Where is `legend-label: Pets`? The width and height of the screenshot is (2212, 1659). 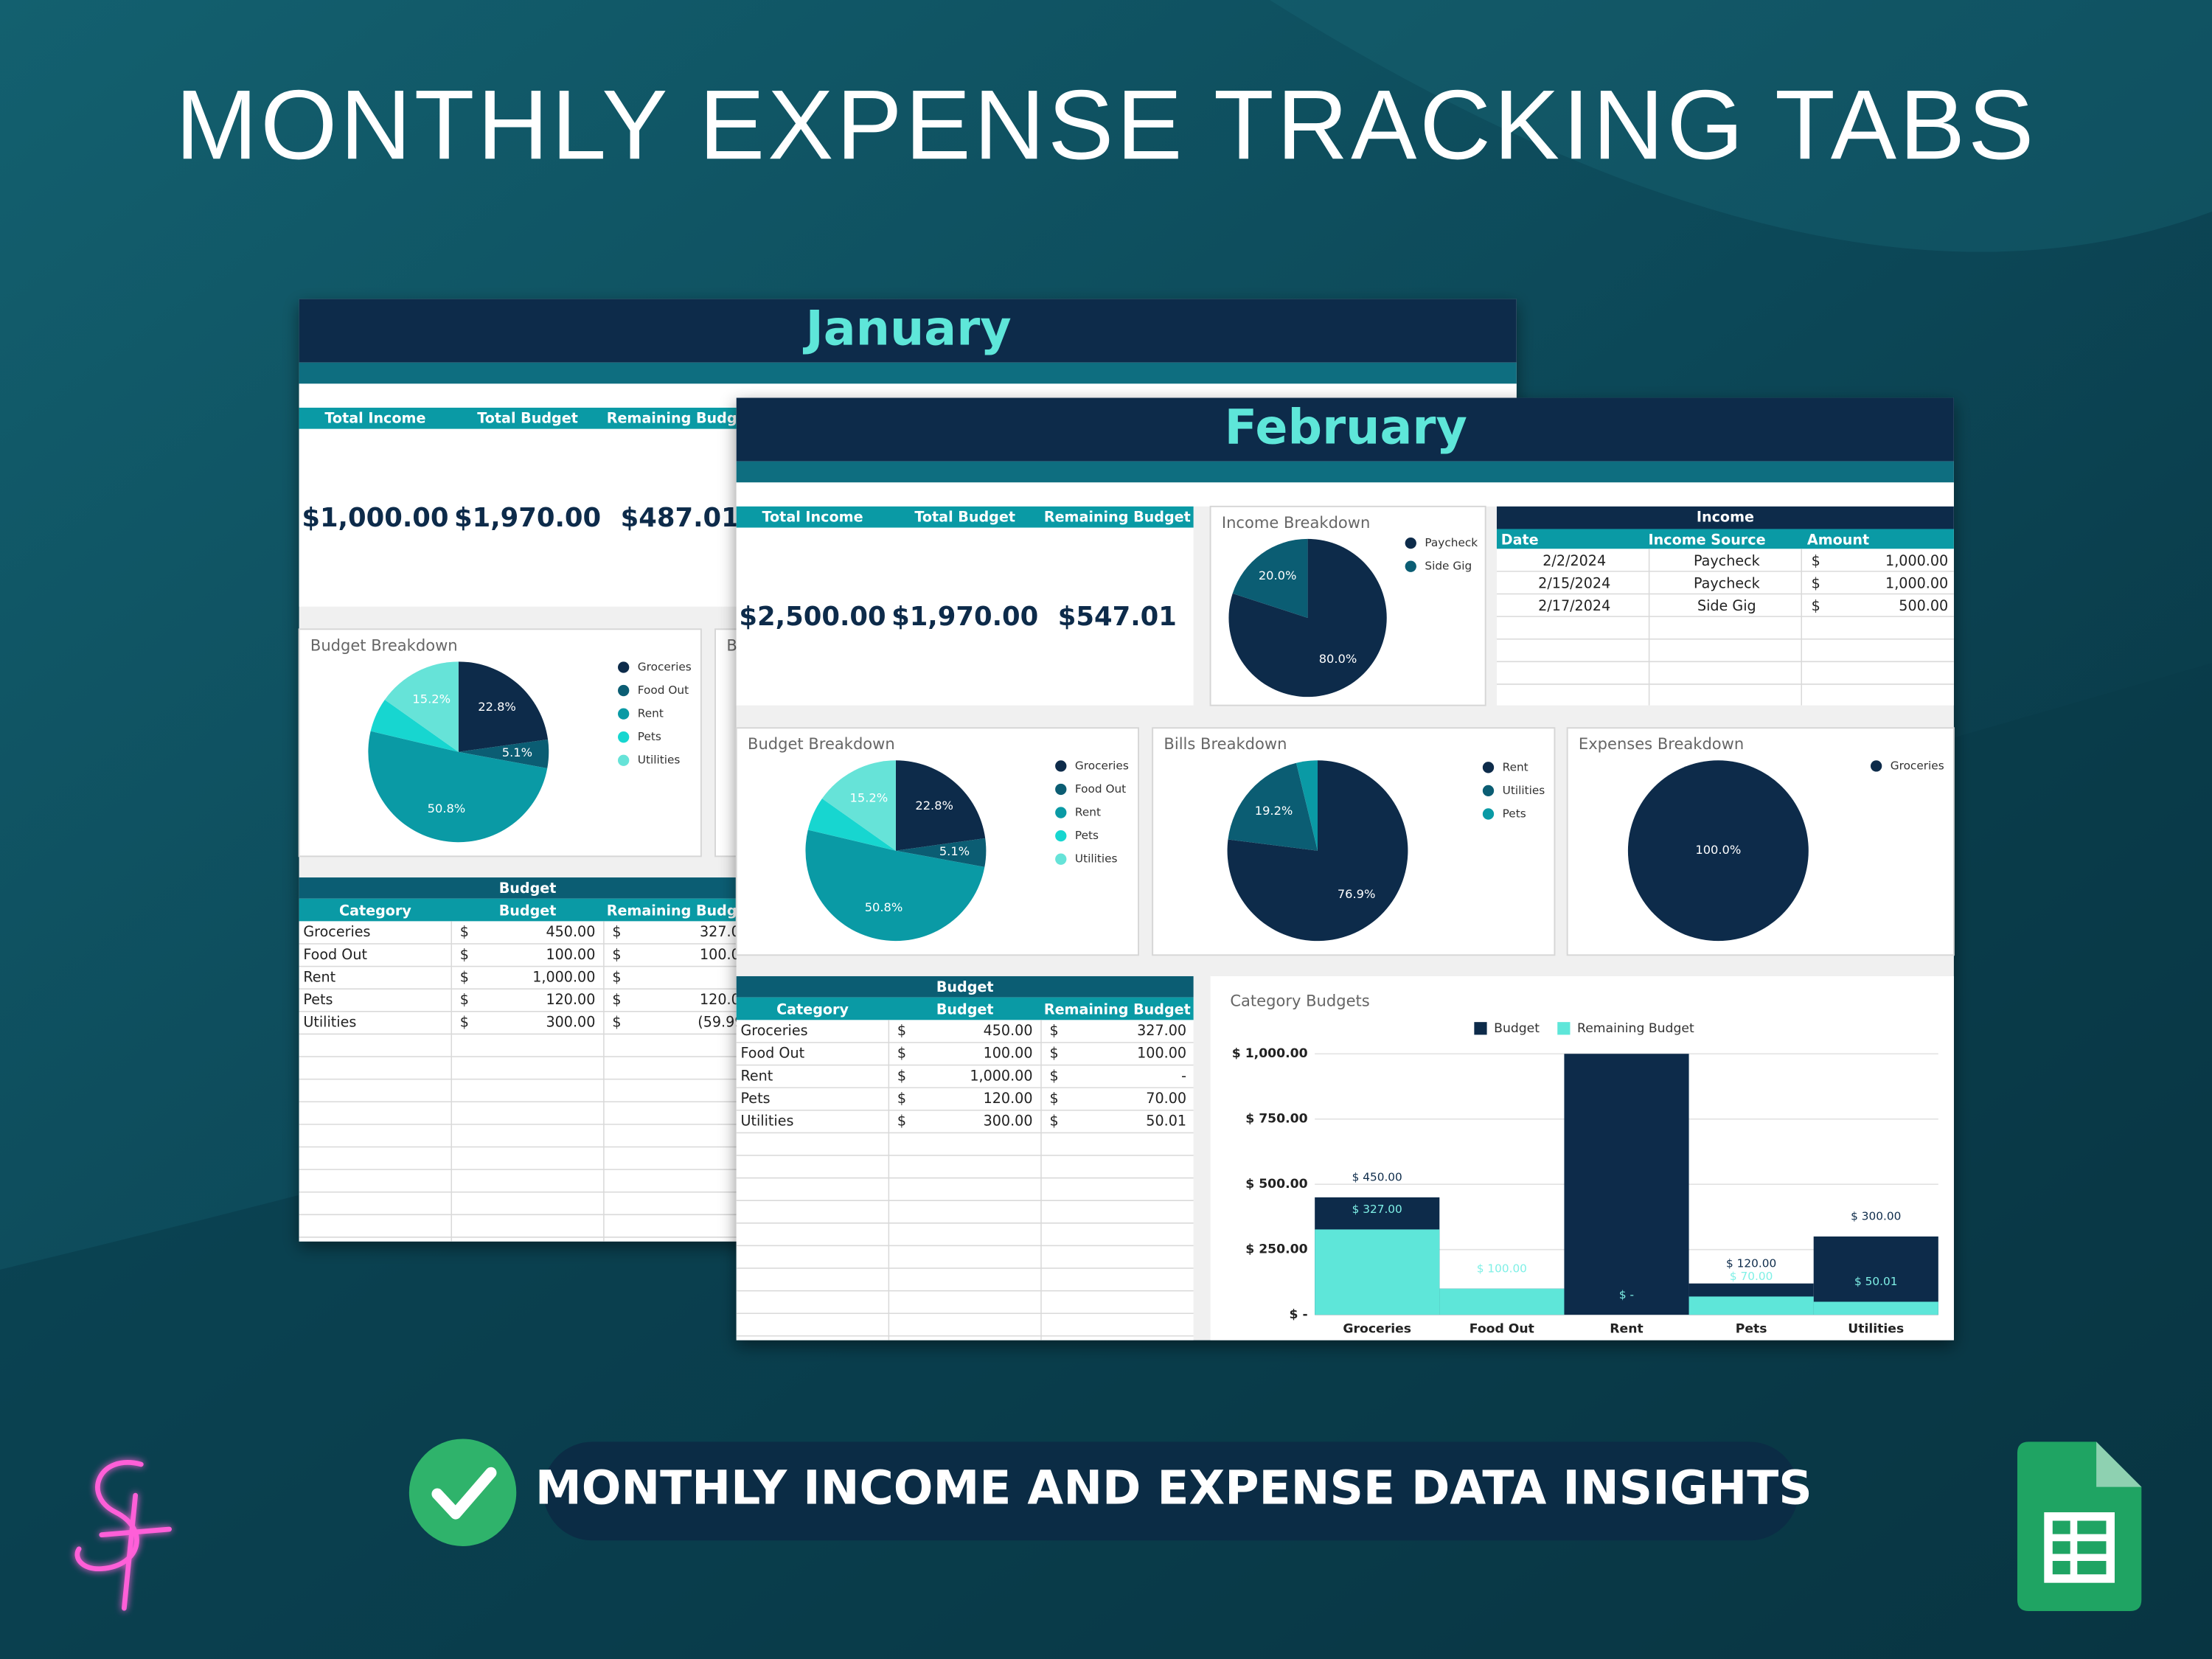 legend-label: Pets is located at coordinates (1514, 813).